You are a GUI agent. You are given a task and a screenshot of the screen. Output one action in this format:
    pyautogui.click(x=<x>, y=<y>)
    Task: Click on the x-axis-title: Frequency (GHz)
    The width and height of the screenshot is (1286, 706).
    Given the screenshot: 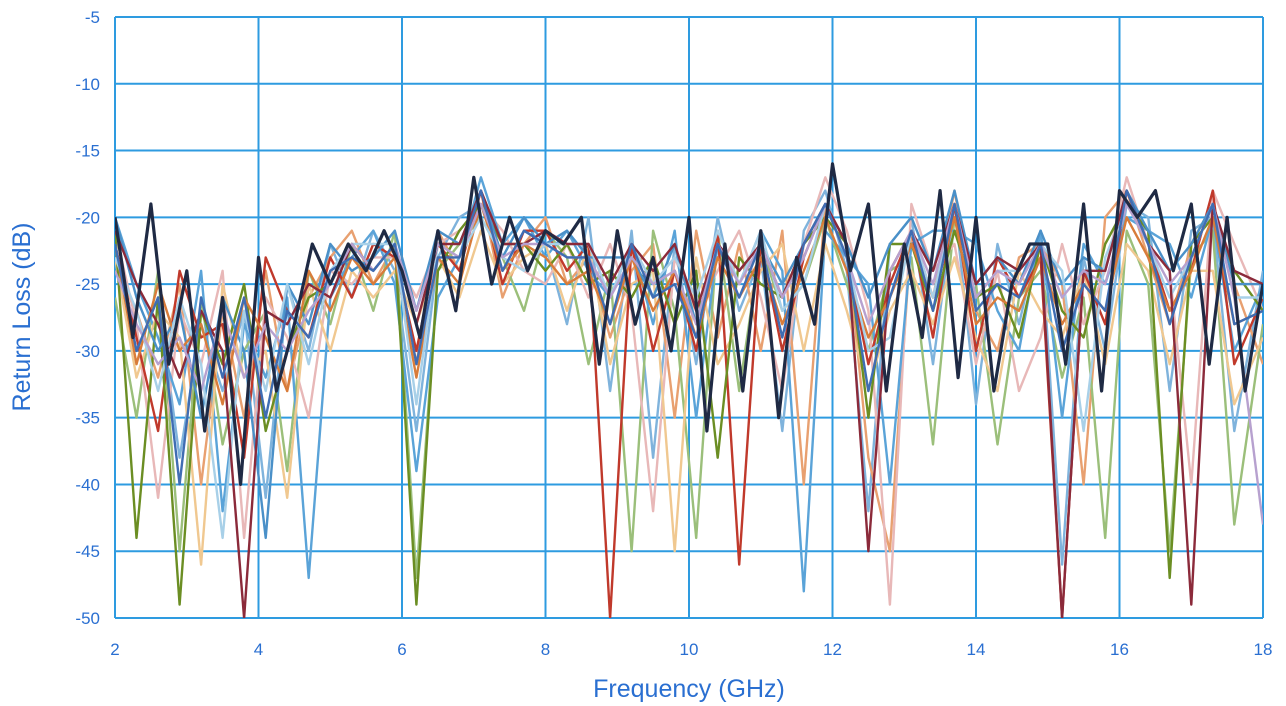 What is the action you would take?
    pyautogui.click(x=689, y=689)
    